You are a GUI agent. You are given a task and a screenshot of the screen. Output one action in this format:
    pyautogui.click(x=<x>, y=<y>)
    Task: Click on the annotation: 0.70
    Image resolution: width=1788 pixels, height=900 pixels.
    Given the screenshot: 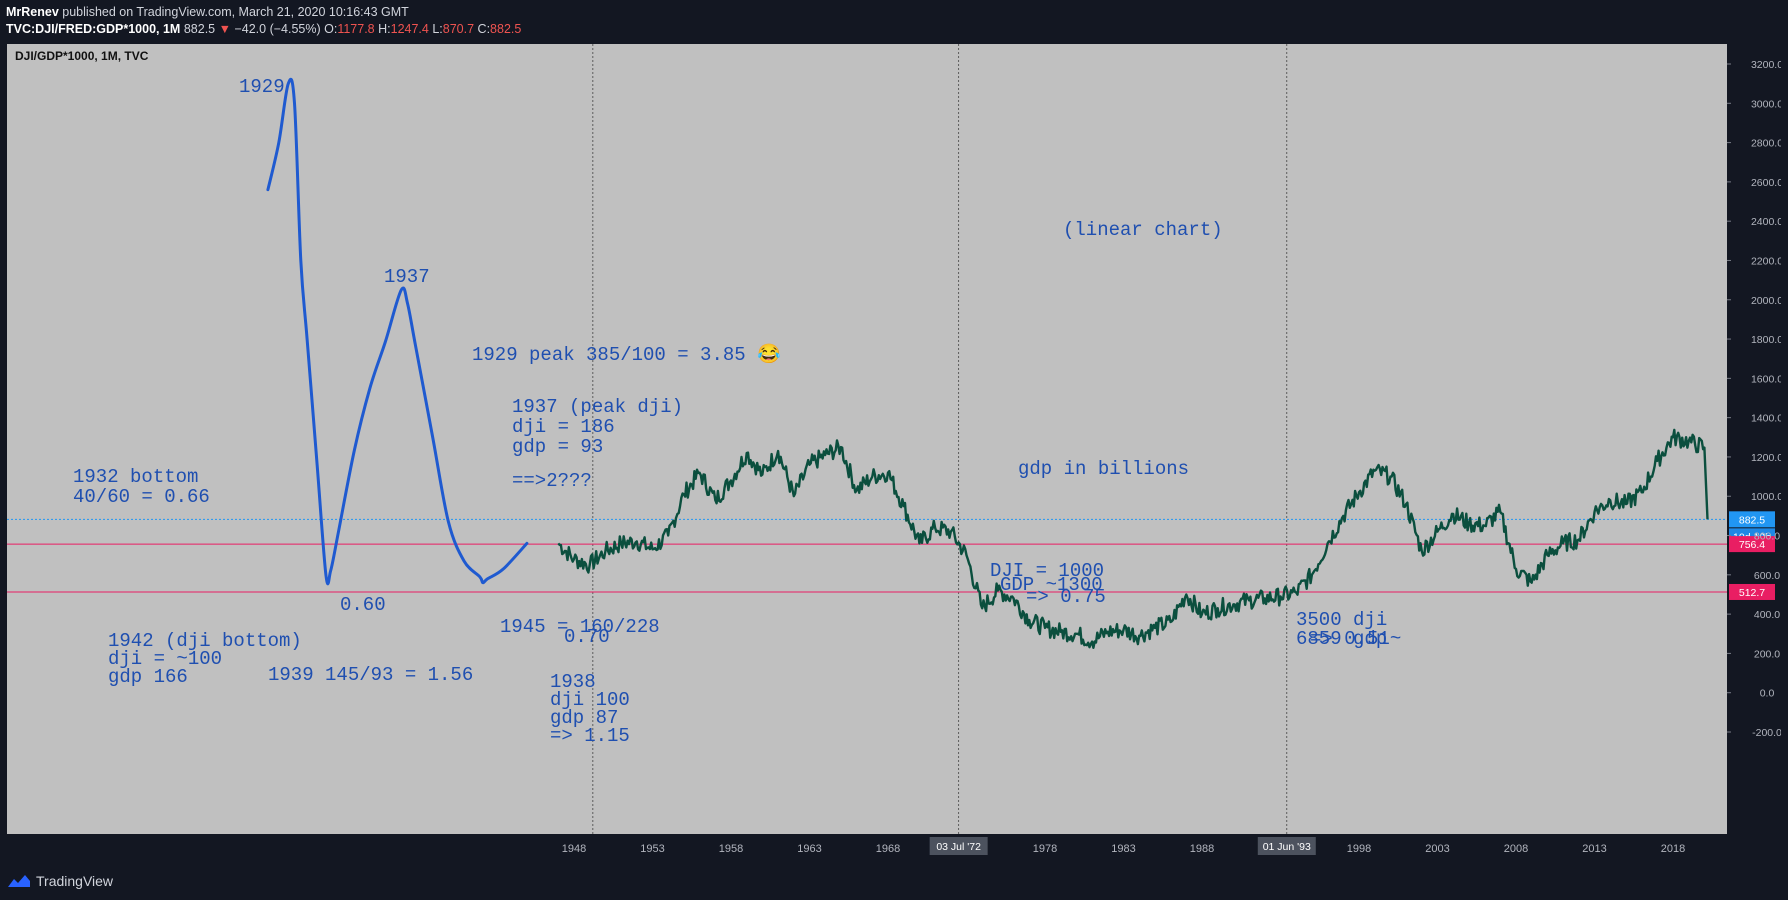 What is the action you would take?
    pyautogui.click(x=587, y=637)
    